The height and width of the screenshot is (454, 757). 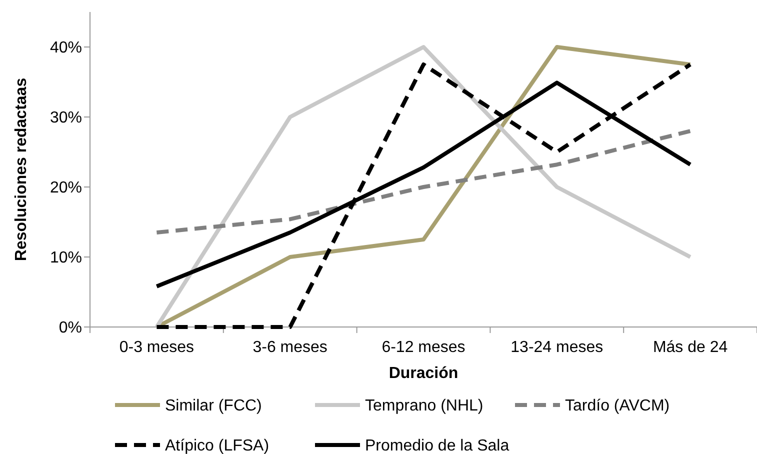 I want to click on y-tick-label: 0%, so click(x=70, y=328).